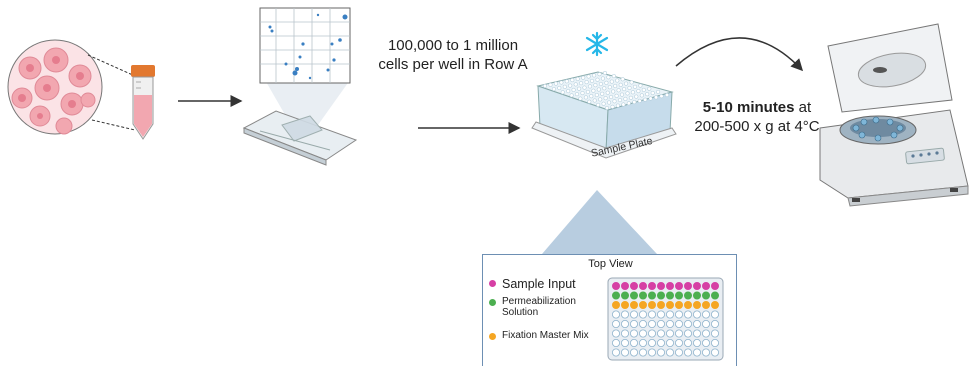 The width and height of the screenshot is (970, 367). I want to click on cell-culture-magnified, so click(55, 87).